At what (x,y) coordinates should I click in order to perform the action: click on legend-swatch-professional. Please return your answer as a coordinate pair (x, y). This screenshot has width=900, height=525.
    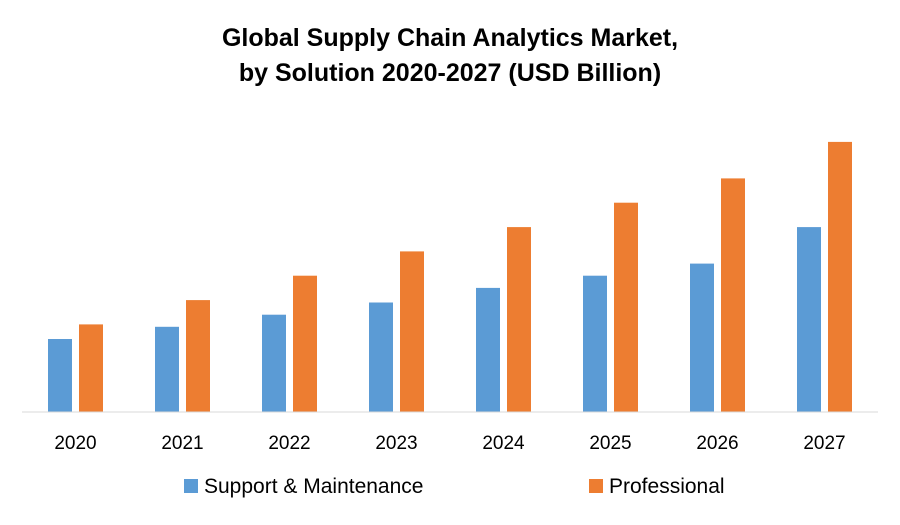
    Looking at the image, I should click on (596, 486).